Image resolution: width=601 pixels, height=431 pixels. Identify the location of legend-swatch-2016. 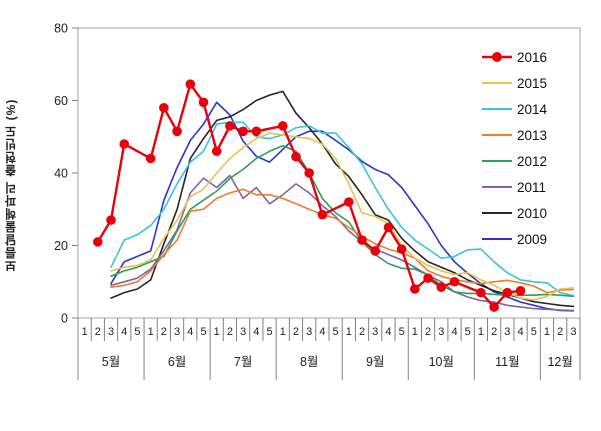
(497, 57).